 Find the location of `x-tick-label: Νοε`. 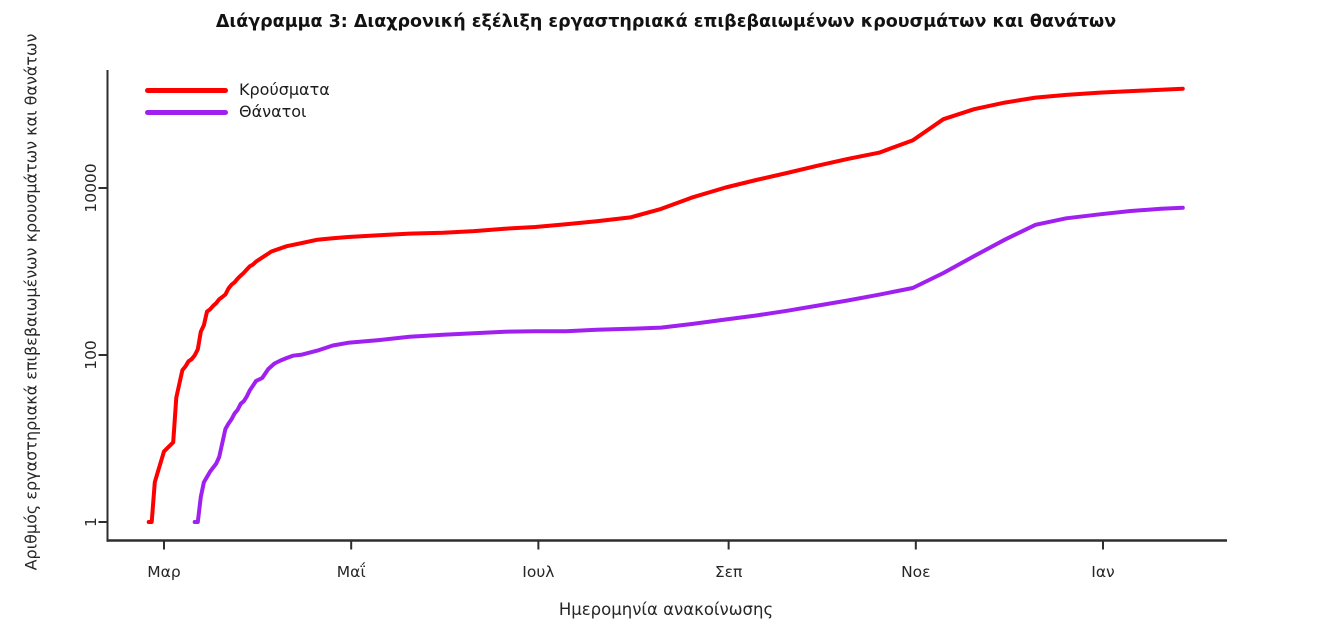

x-tick-label: Νοε is located at coordinates (915, 572).